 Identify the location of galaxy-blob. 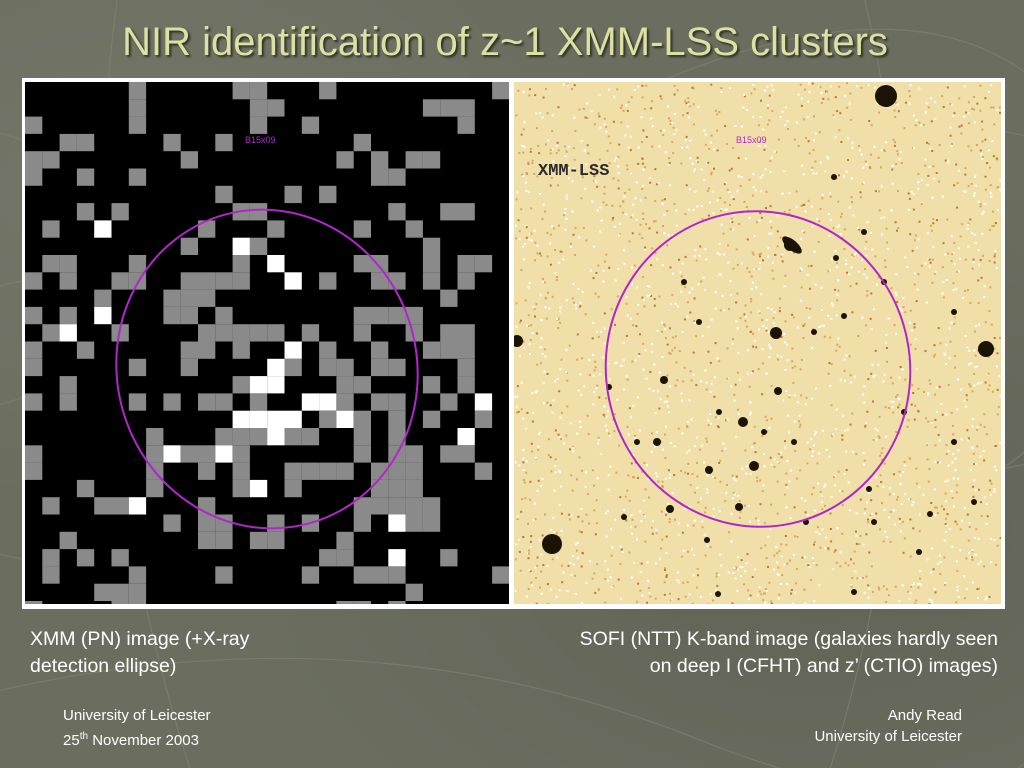
(684, 282).